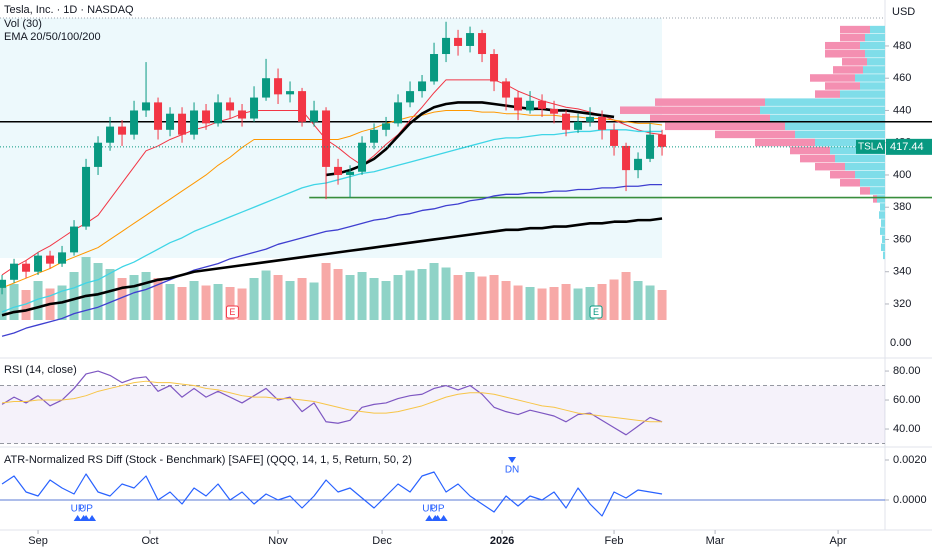 The width and height of the screenshot is (932, 550). What do you see at coordinates (907, 429) in the screenshot?
I see `y-tick-label: 40.00` at bounding box center [907, 429].